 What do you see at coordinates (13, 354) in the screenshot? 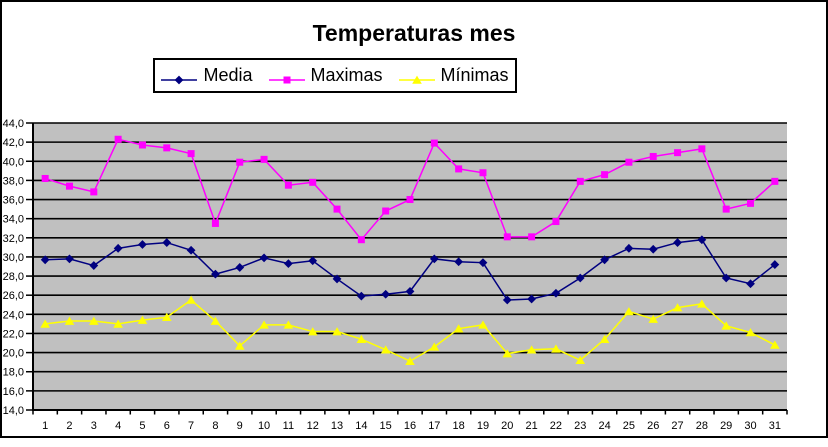
I see `y-tick-label: 20,0` at bounding box center [13, 354].